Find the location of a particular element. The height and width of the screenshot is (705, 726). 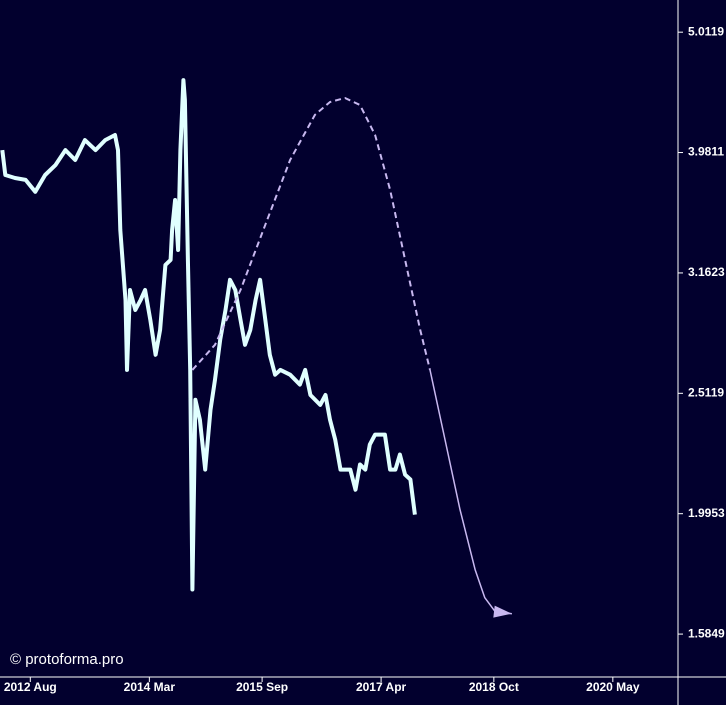

y-tick-label: 3.1623 is located at coordinates (706, 272).